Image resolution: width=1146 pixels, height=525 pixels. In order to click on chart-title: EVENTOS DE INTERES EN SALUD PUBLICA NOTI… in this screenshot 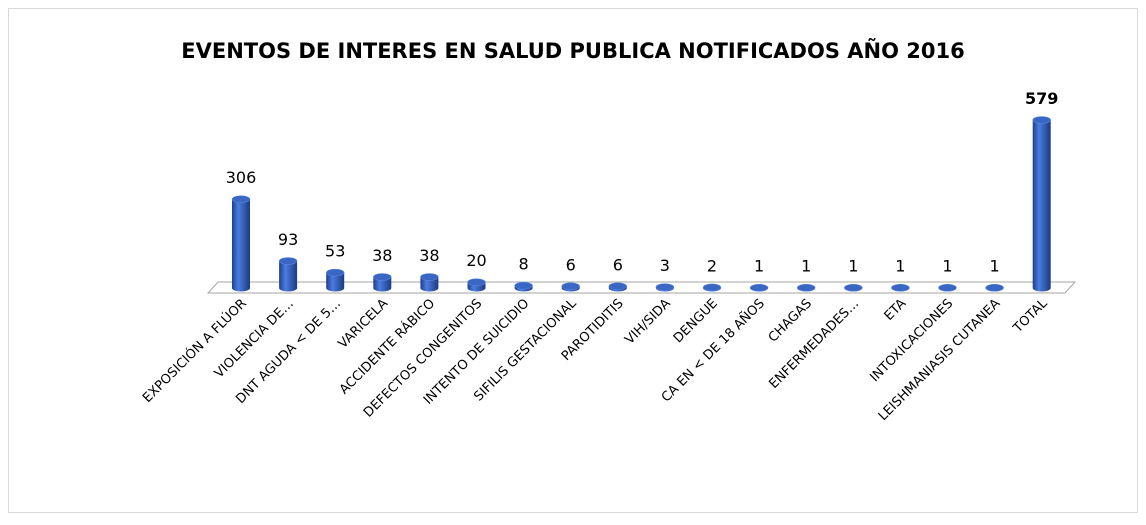, I will do `click(572, 50)`.